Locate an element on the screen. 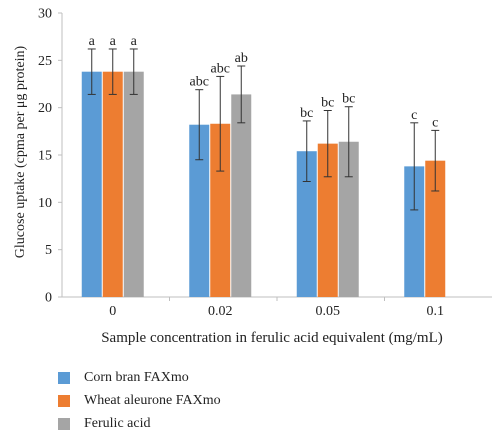  y-tick-label: 20 is located at coordinates (45, 108).